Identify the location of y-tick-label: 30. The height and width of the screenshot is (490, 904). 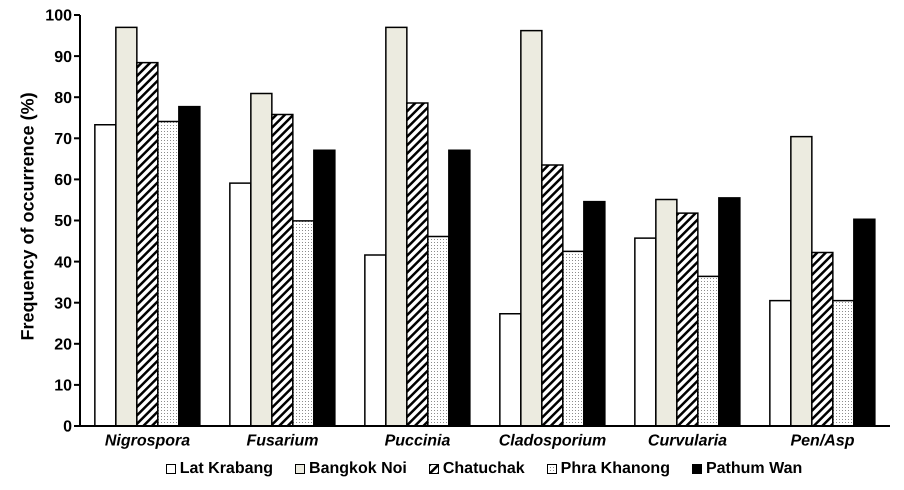
(63, 303).